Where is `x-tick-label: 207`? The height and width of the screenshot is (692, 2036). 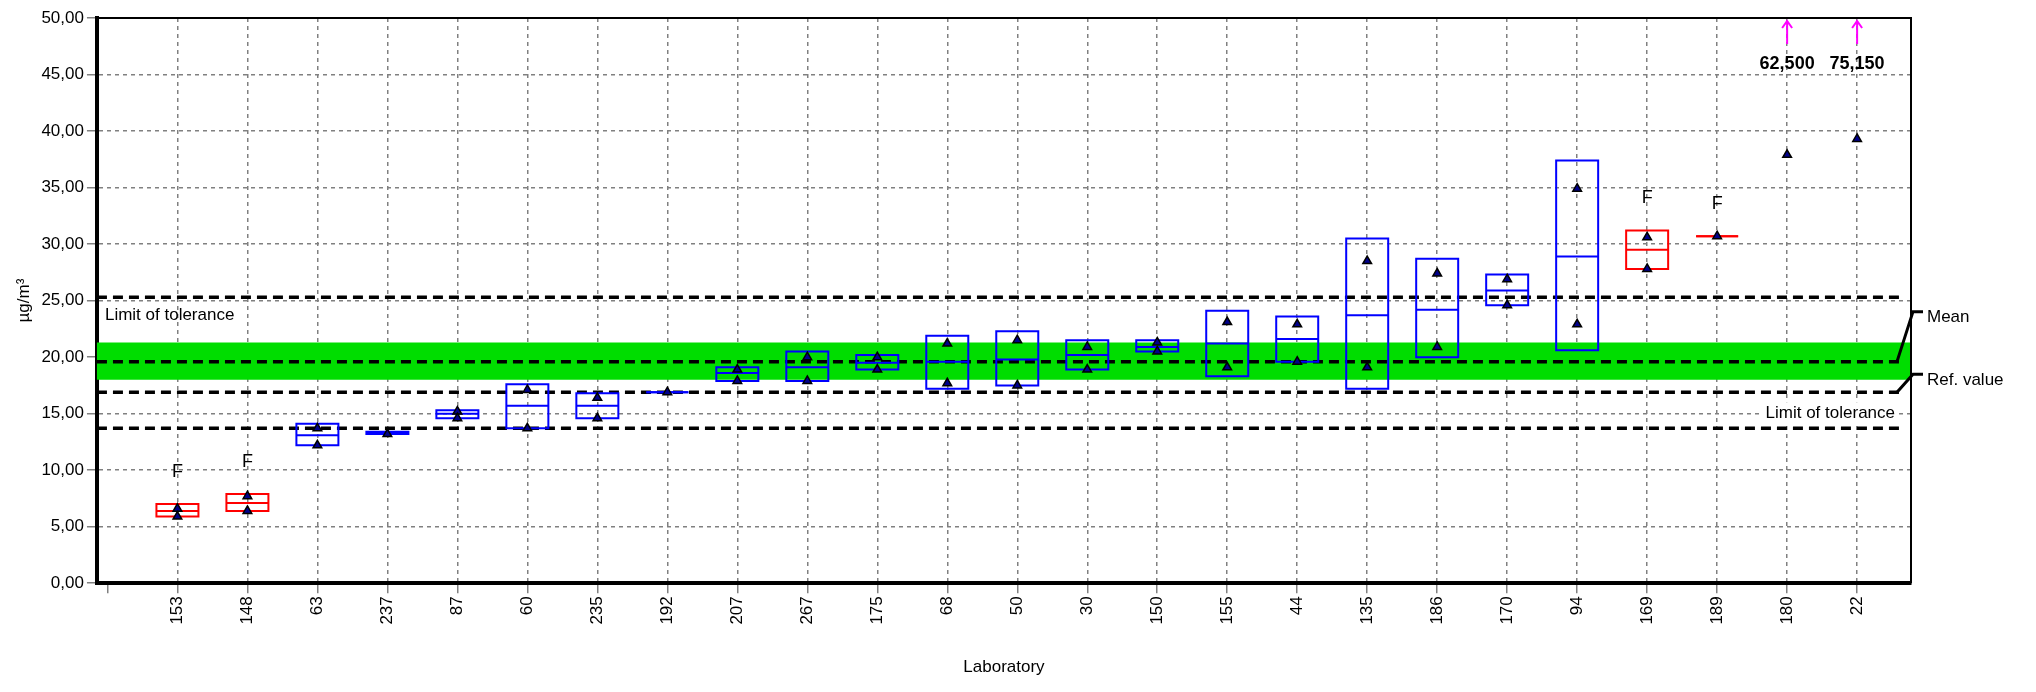 x-tick-label: 207 is located at coordinates (737, 610).